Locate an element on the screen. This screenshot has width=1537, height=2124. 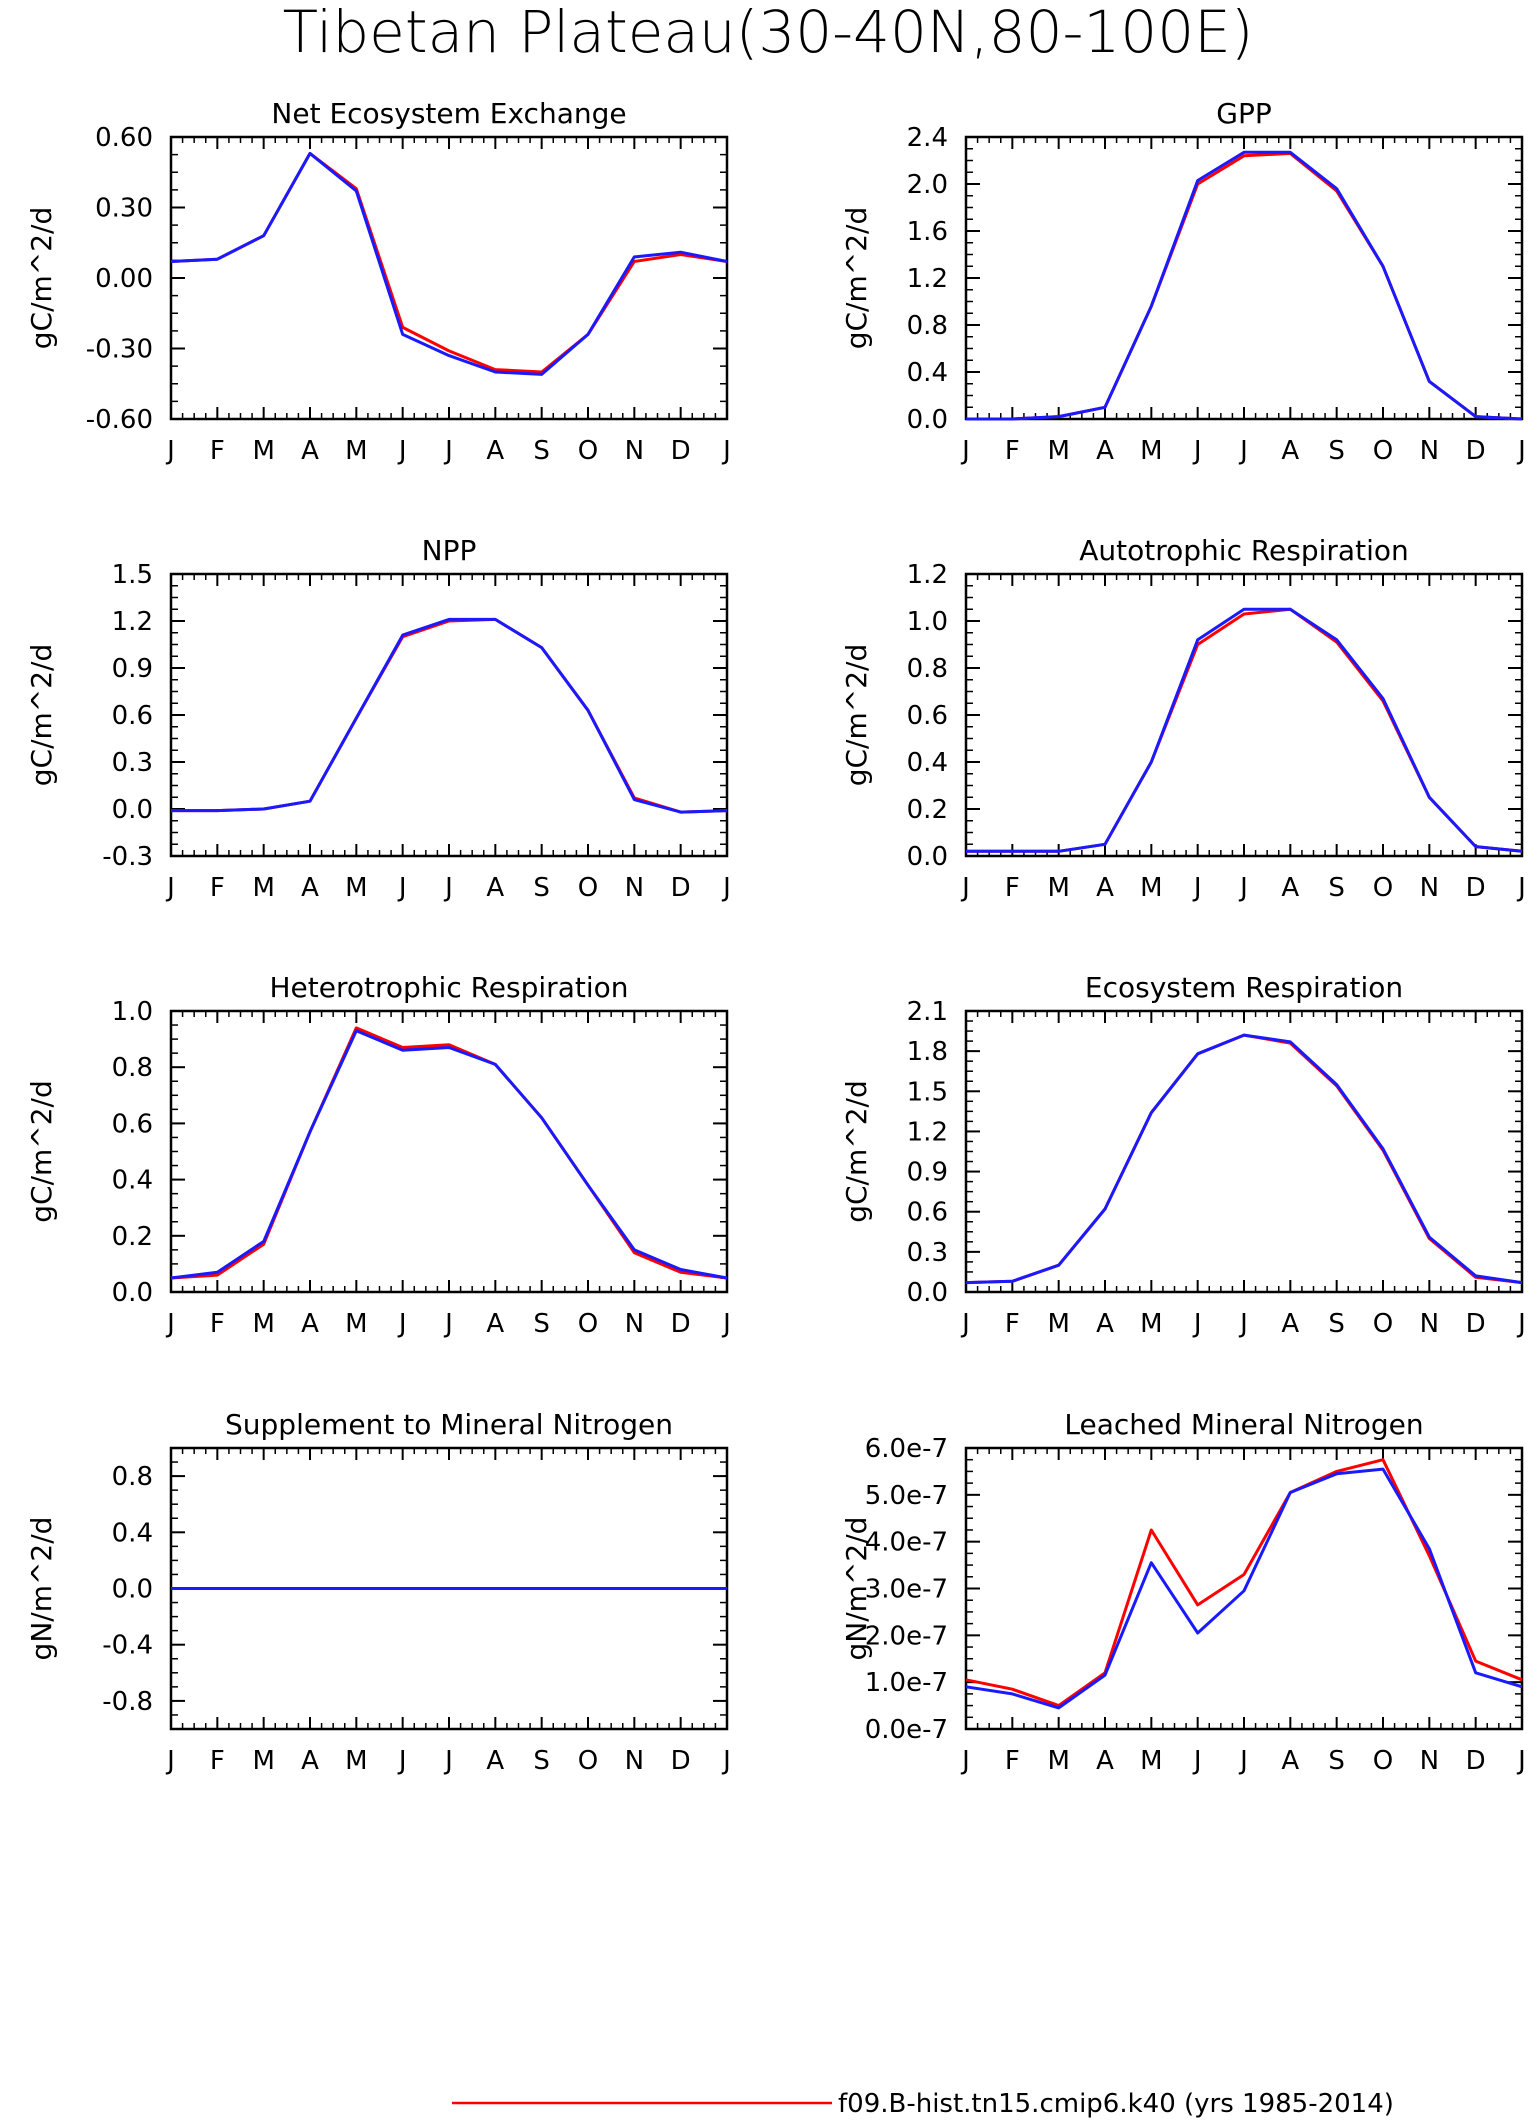
panel-title: Autotrophic Respiration is located at coordinates (1243, 550).